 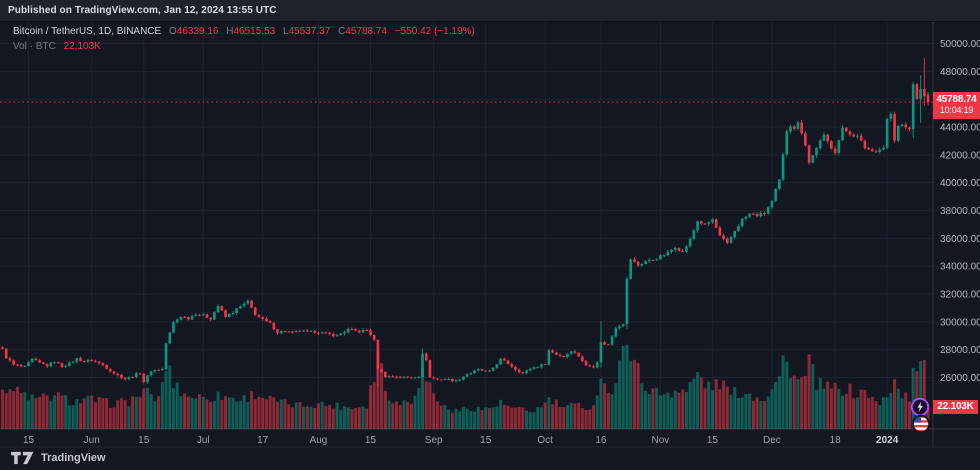 I want to click on svg-text: 36000.00, so click(x=960, y=239).